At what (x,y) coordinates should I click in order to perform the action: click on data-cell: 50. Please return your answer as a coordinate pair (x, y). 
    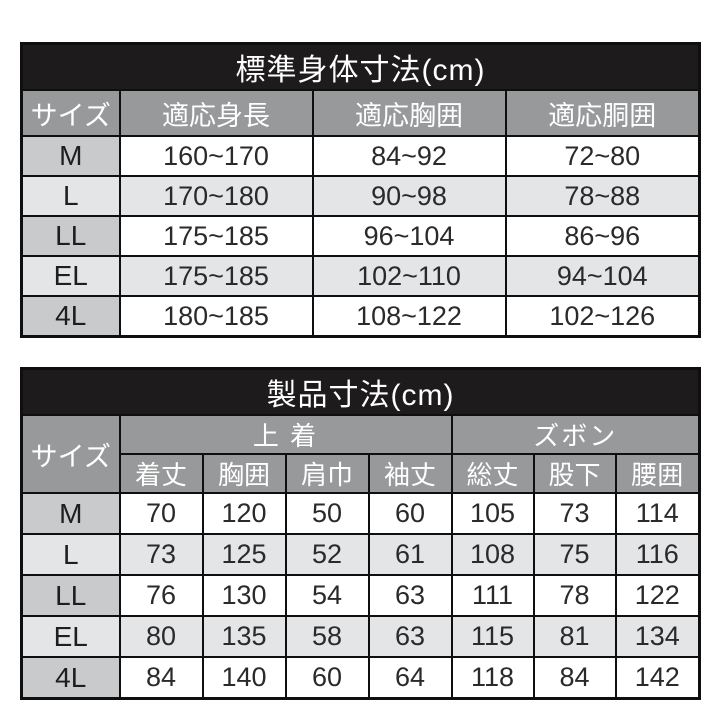
    Looking at the image, I should click on (327, 513).